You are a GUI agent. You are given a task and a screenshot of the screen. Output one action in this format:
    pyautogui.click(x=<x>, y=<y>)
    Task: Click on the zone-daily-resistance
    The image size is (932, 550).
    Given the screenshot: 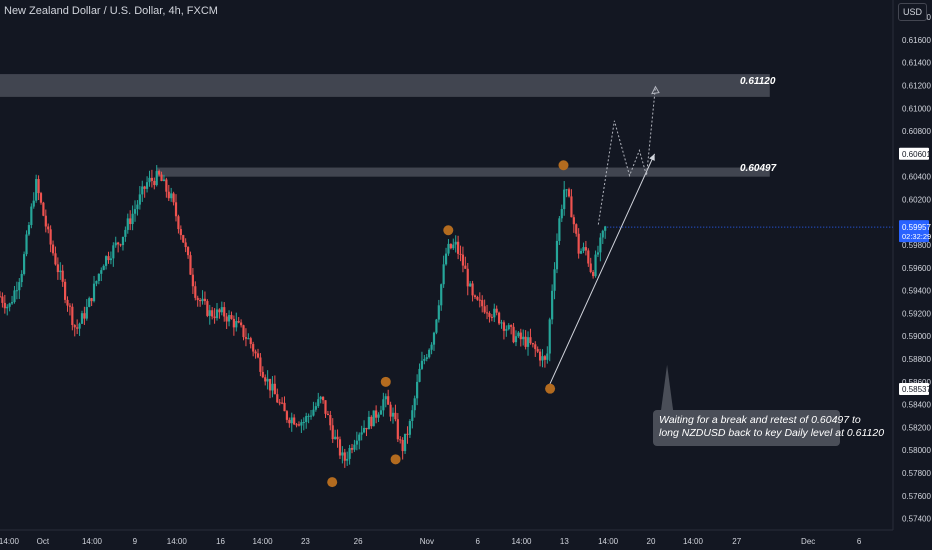 What is the action you would take?
    pyautogui.click(x=385, y=85)
    